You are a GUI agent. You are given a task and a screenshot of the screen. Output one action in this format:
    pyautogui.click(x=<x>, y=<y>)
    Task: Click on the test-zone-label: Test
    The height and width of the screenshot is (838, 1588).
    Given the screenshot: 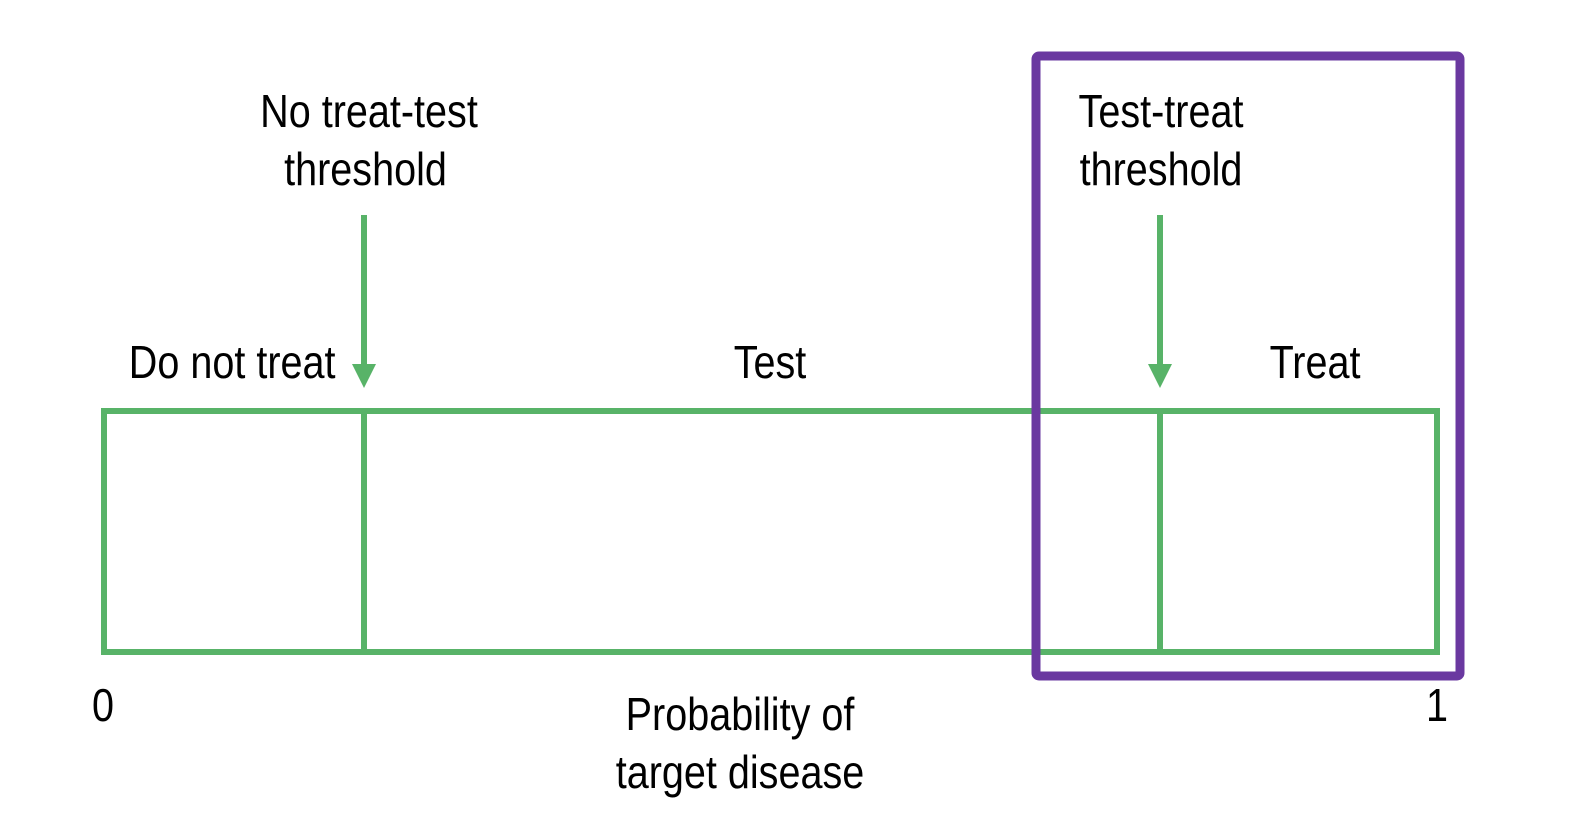 What is the action you would take?
    pyautogui.click(x=770, y=362)
    